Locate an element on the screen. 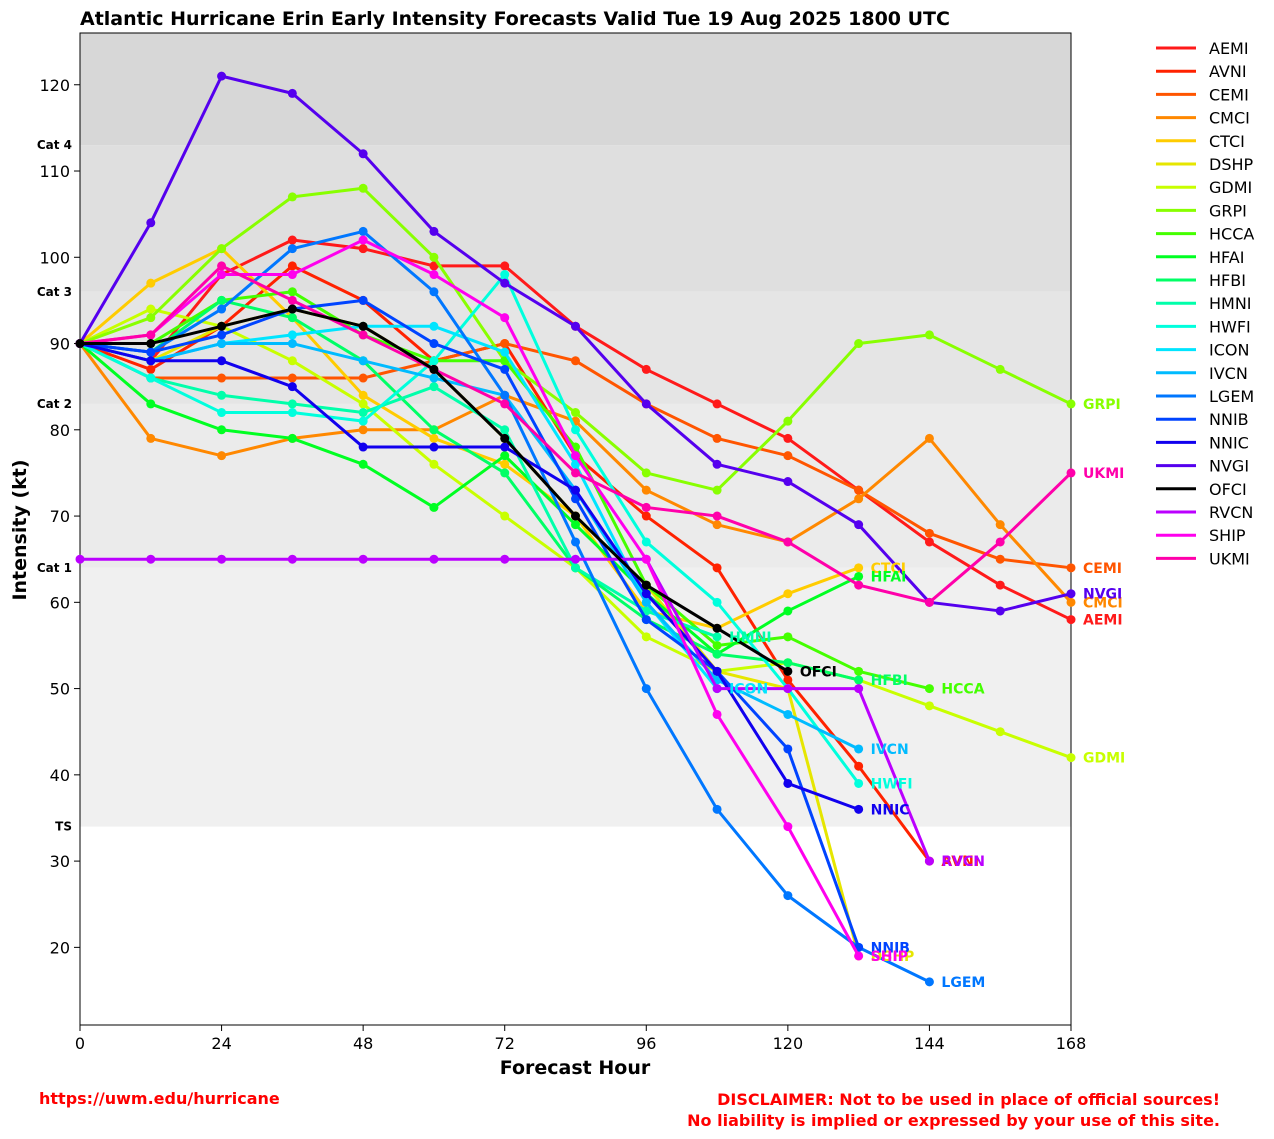 The image size is (1274, 1139). legend-label: IVCN is located at coordinates (1228, 373).